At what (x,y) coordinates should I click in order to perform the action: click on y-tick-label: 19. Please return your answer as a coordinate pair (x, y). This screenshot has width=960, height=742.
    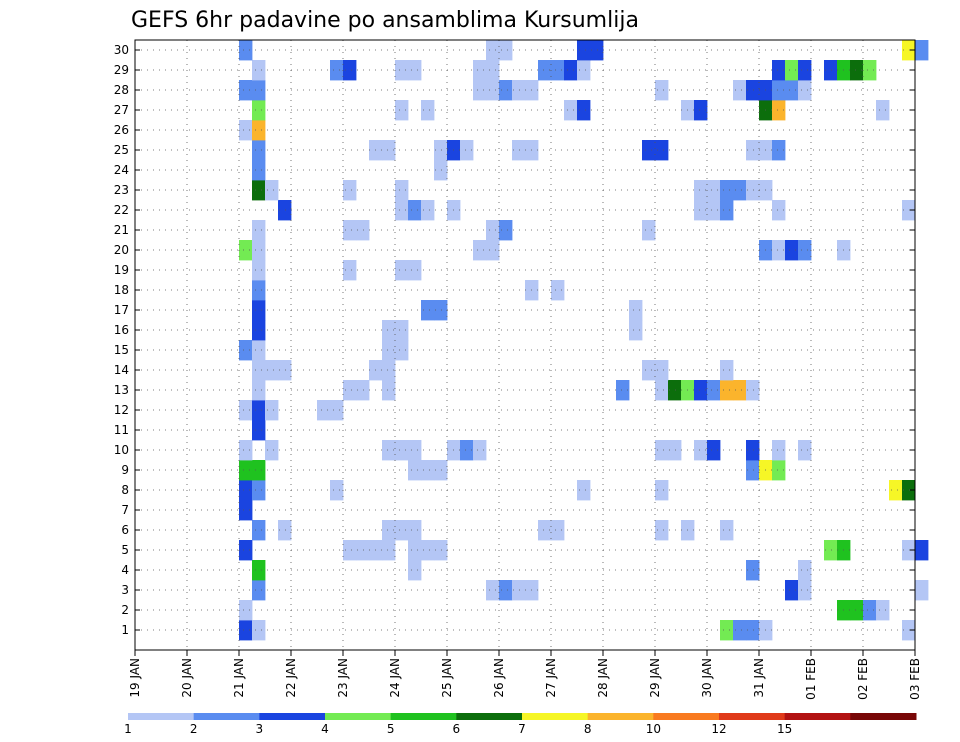
    Looking at the image, I should click on (121, 270).